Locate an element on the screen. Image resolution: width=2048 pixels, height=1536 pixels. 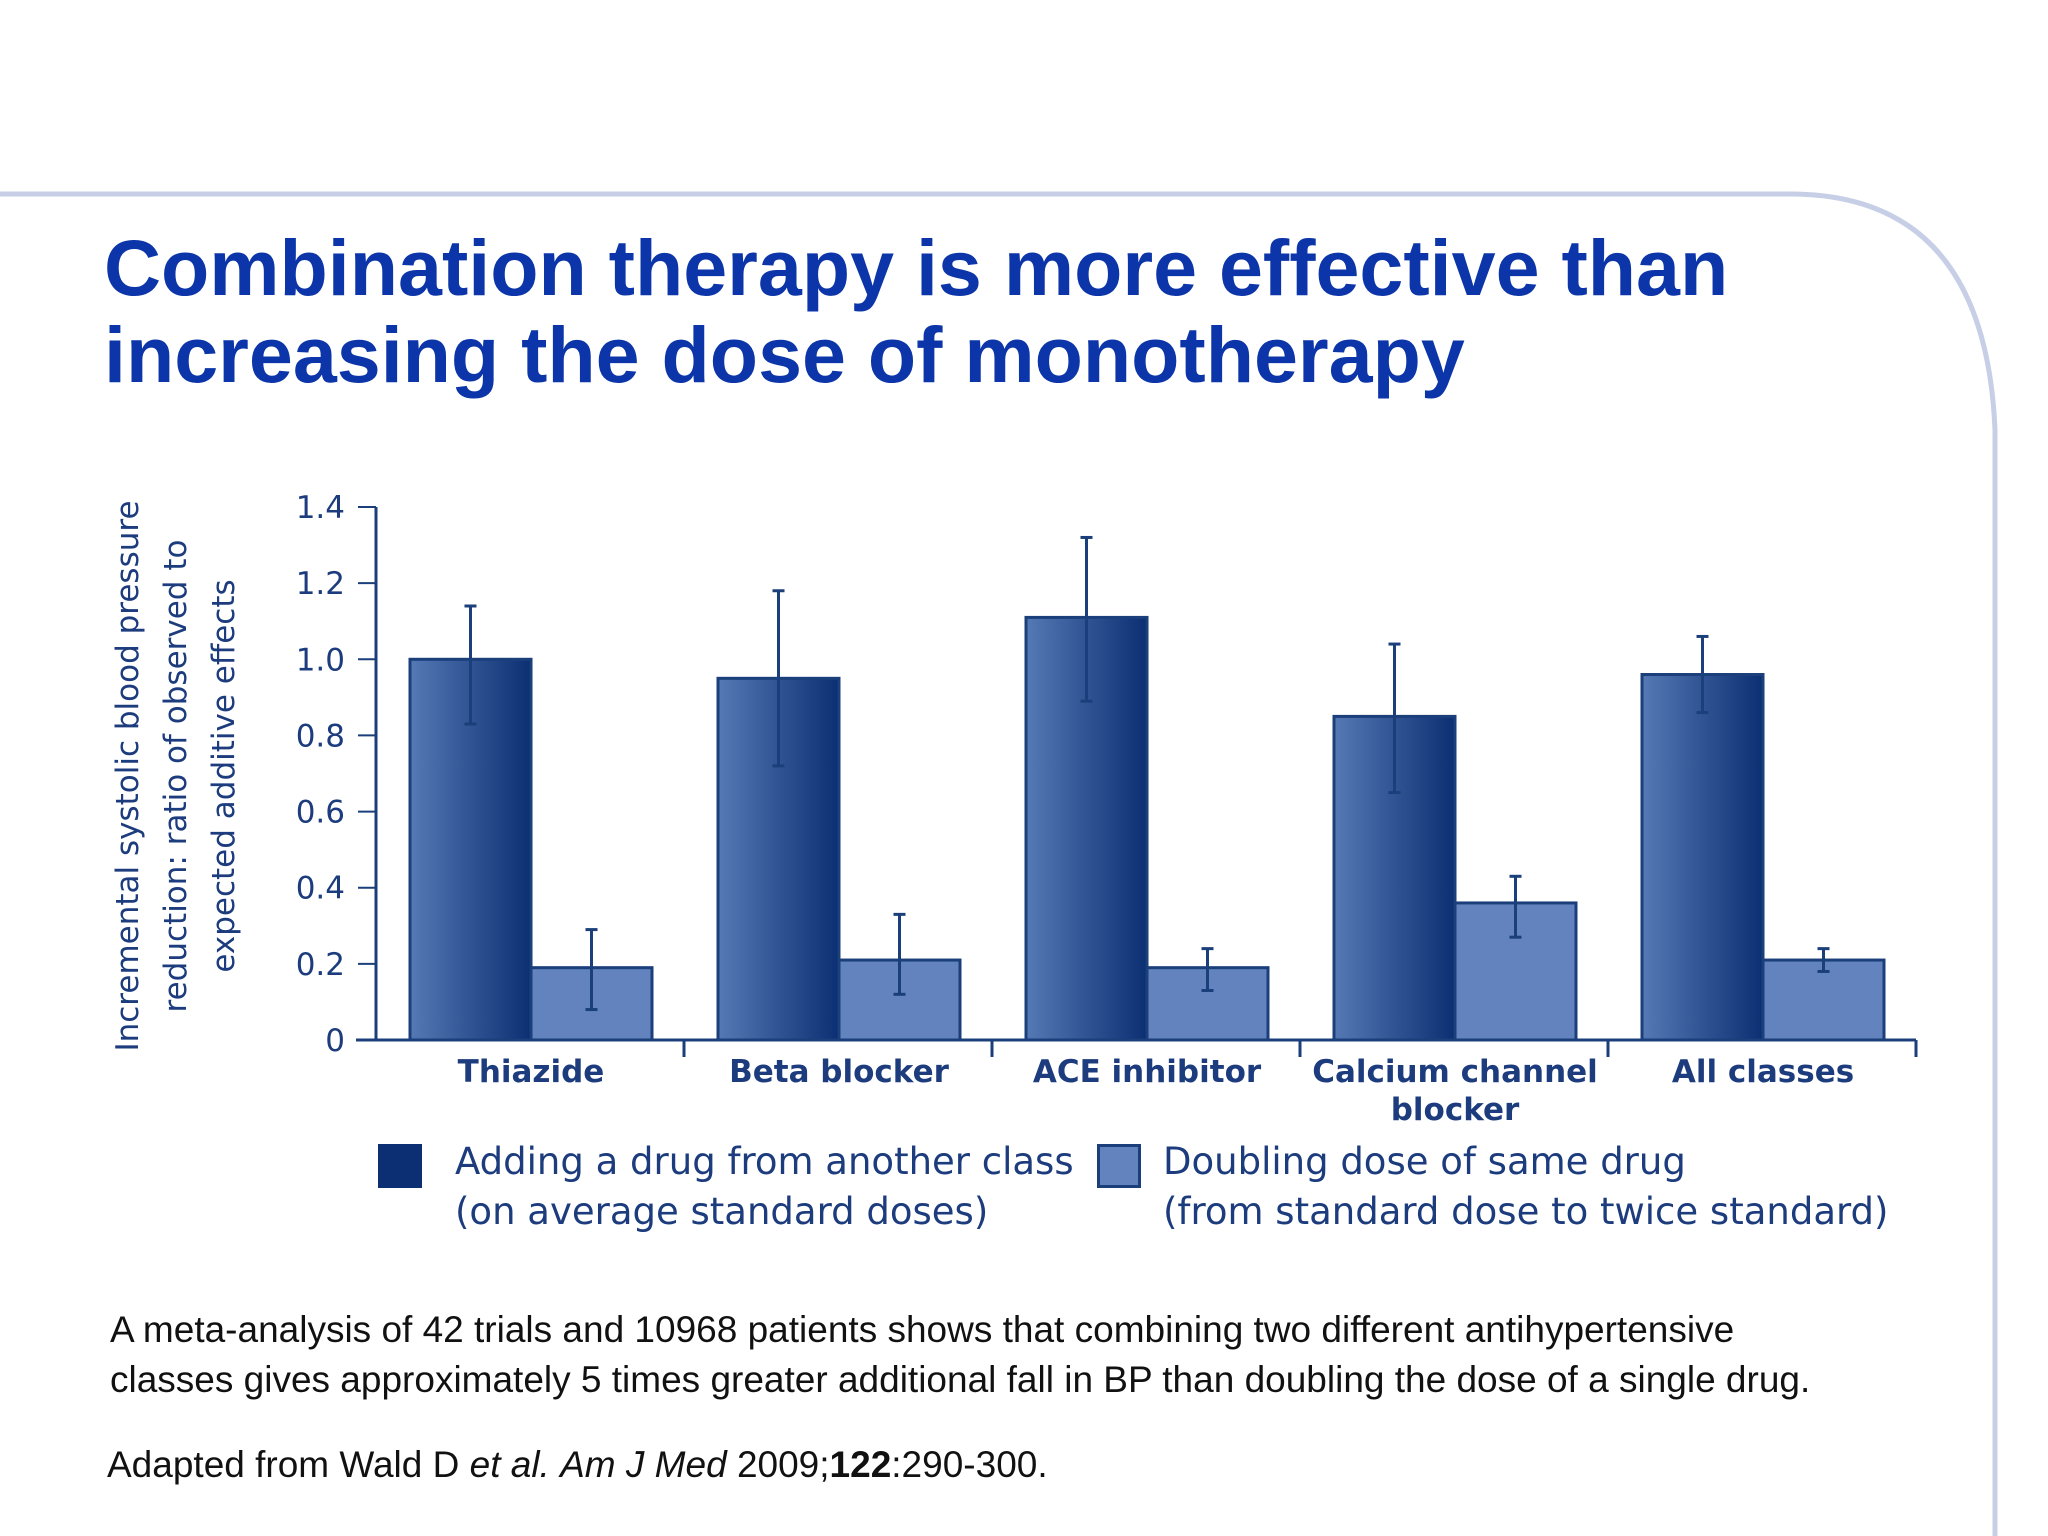
y-axis-label-line: expected additive effects is located at coordinates (224, 775).